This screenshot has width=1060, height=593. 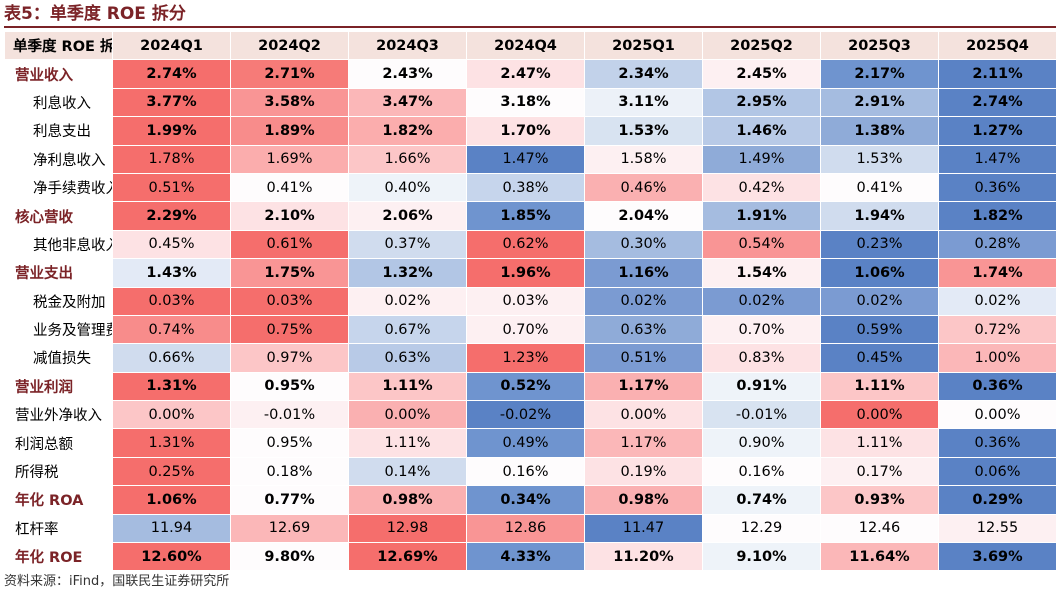 I want to click on value-cell: 1.85%, so click(x=525, y=216).